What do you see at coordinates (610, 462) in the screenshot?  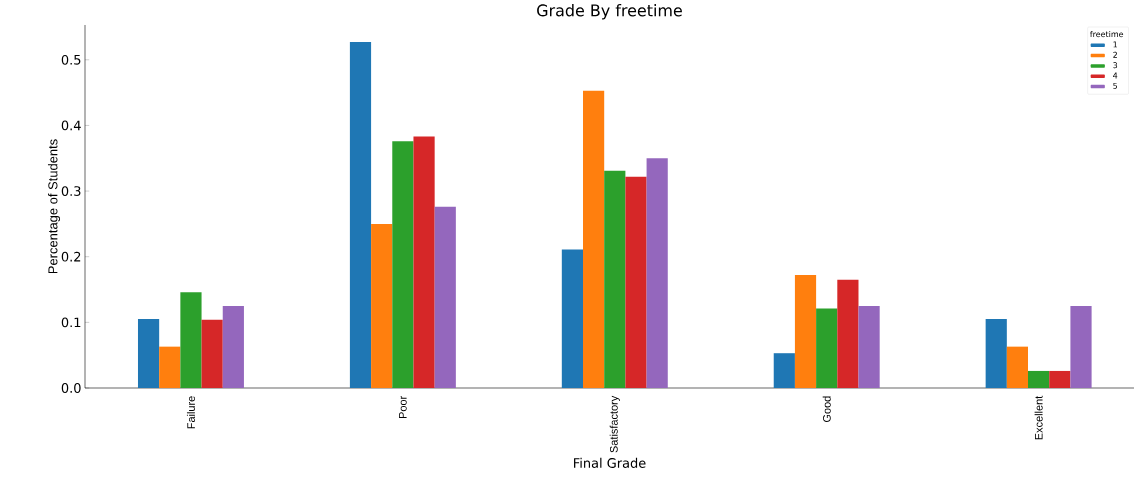 I see `x-axis-title: Final Grade` at bounding box center [610, 462].